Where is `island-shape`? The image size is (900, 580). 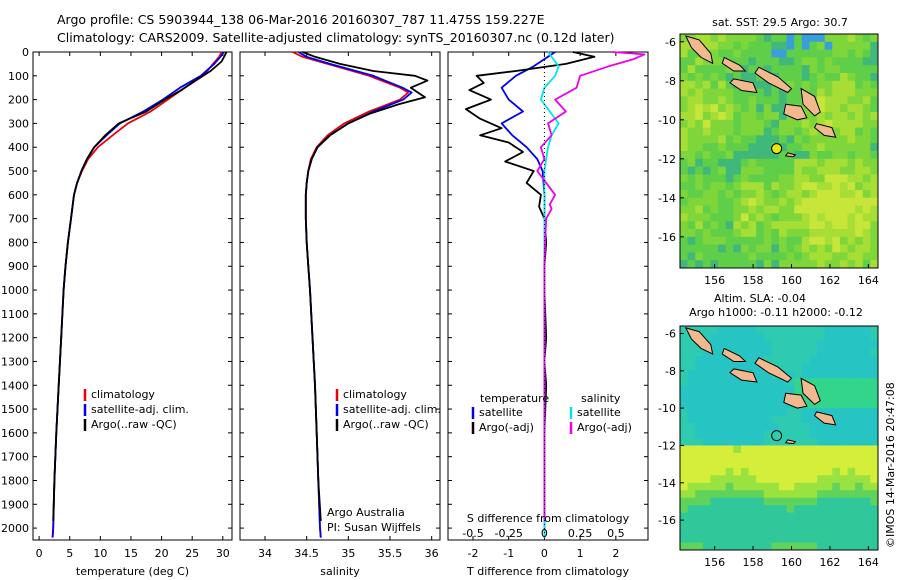 island-shape is located at coordinates (743, 86).